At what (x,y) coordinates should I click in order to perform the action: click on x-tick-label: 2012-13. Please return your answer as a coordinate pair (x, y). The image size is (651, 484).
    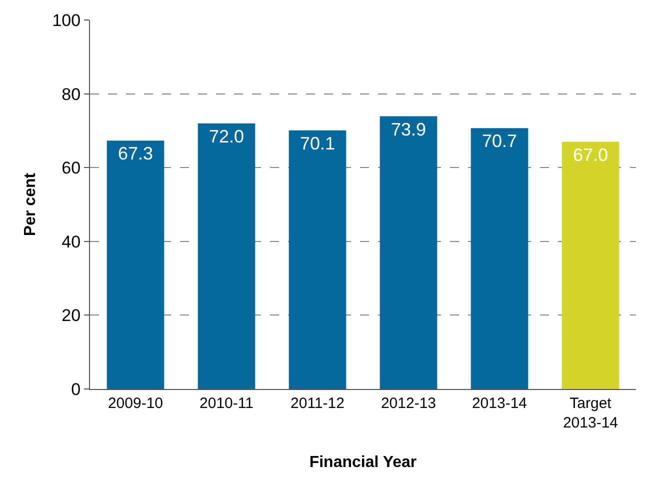
    Looking at the image, I should click on (408, 403).